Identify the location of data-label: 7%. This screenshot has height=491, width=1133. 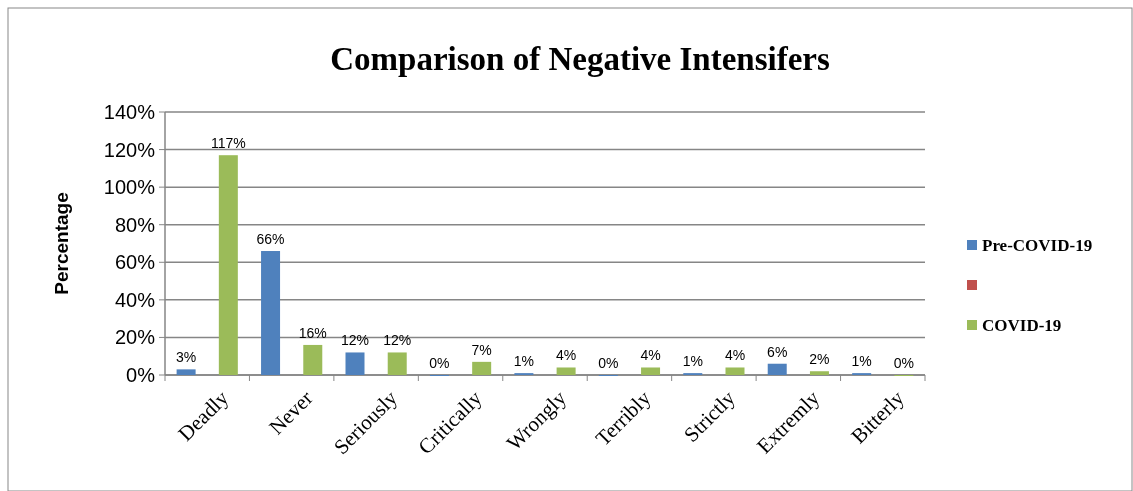
(481, 349).